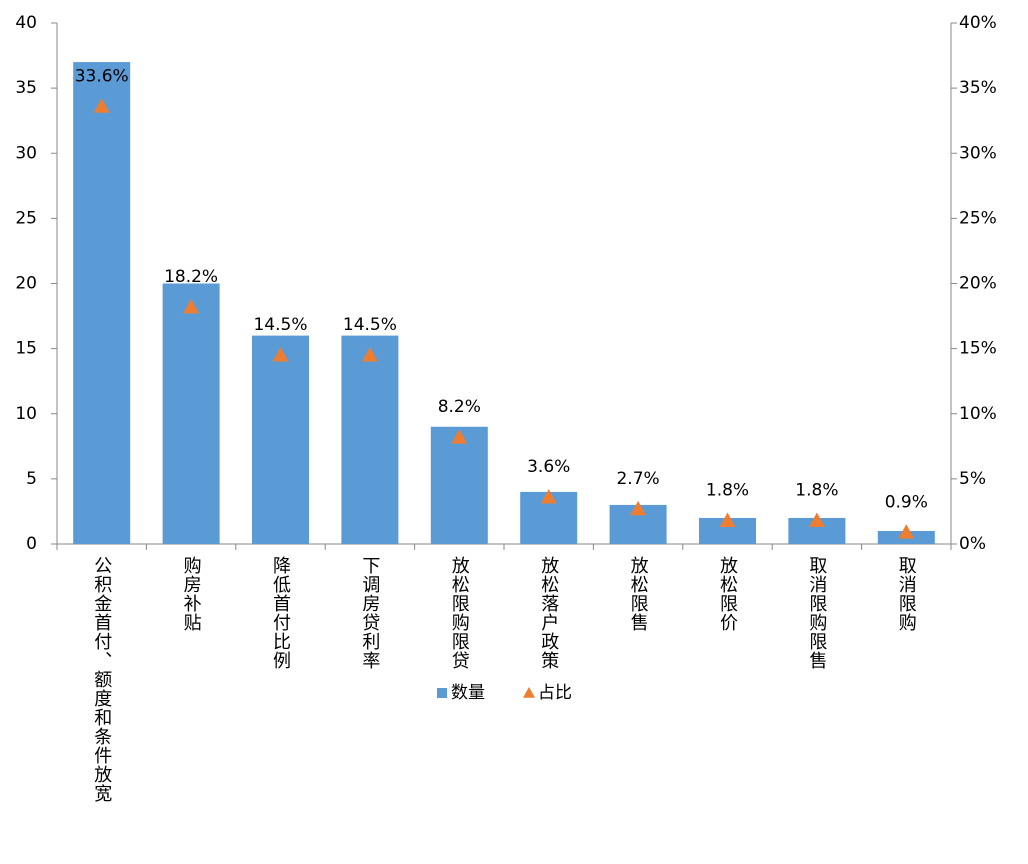 The width and height of the screenshot is (1028, 864). What do you see at coordinates (972, 544) in the screenshot?
I see `y2-tick-label: 0%` at bounding box center [972, 544].